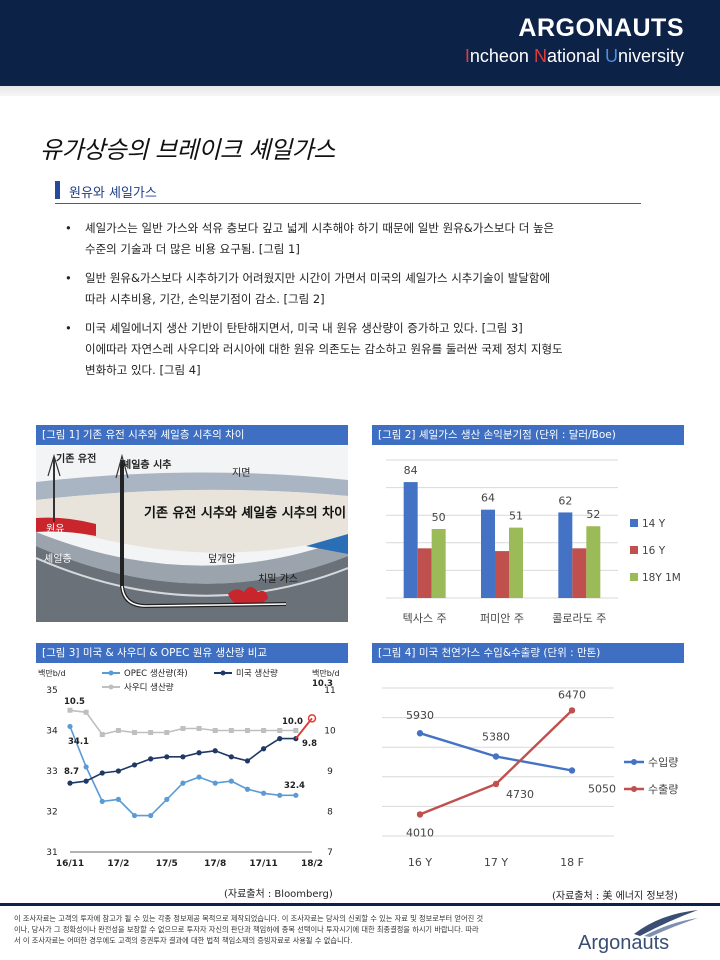 This screenshot has width=720, height=960. I want to click on series-line, so click(191, 750).